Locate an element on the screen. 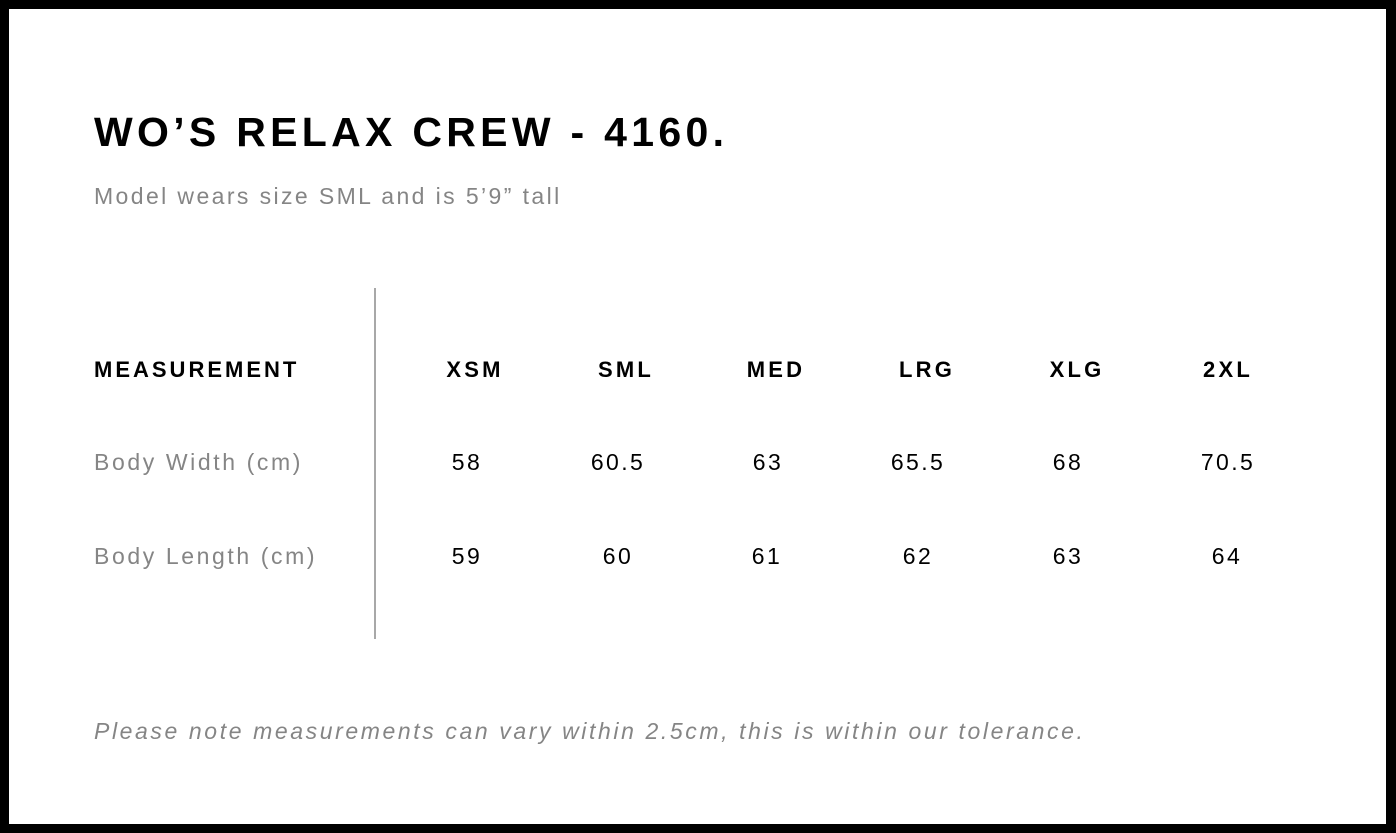 The image size is (1396, 833). size-header: LRG is located at coordinates (927, 369).